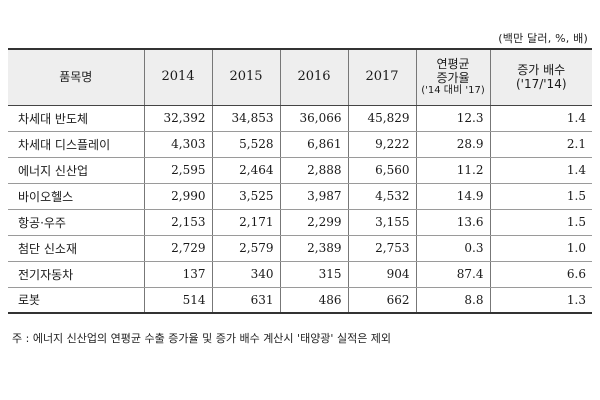 Image resolution: width=600 pixels, height=400 pixels. Describe the element at coordinates (177, 222) in the screenshot. I see `row-cell-y2014: 2,153` at that location.